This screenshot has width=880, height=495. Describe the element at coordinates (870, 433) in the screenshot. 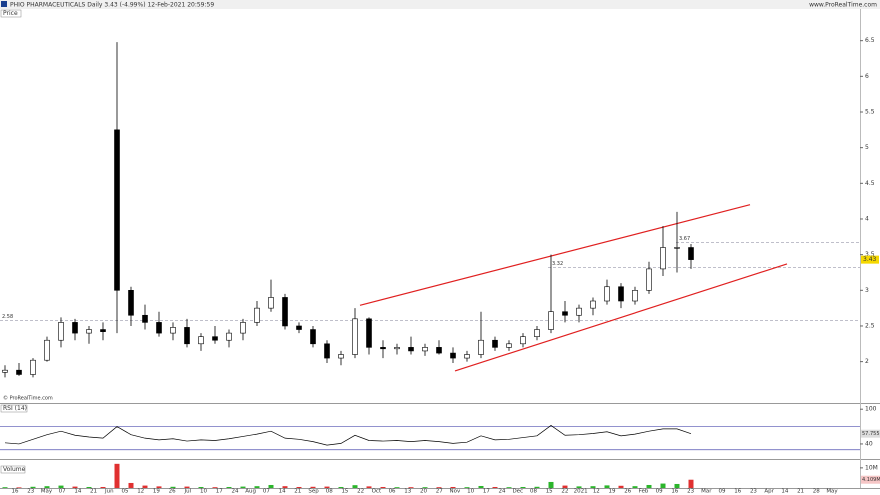

I see `rsi-last-tag` at that location.